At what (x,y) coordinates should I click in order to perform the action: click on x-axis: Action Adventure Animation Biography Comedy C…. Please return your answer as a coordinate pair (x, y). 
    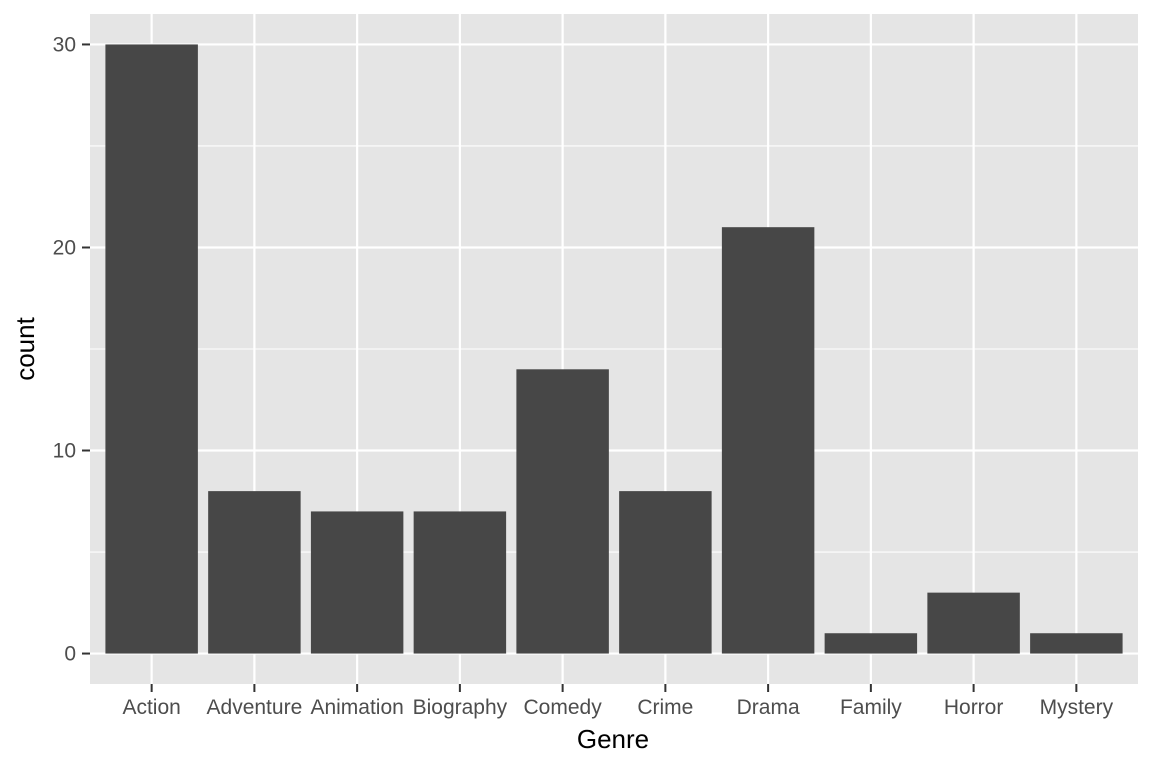
    Looking at the image, I should click on (618, 701).